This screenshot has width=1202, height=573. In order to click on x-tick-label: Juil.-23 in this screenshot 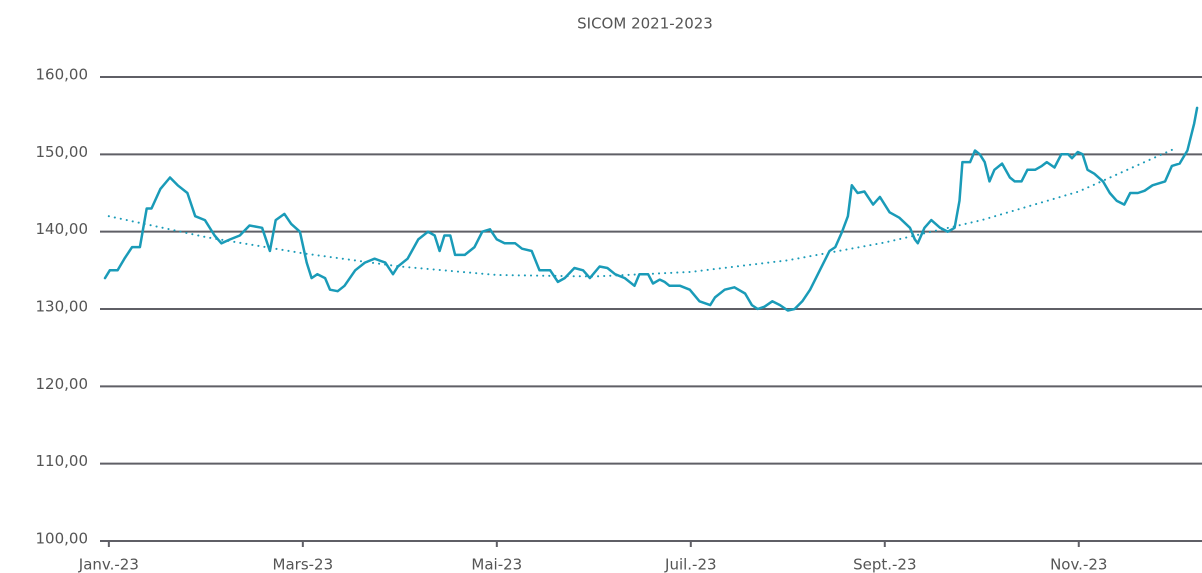, I will do `click(690, 564)`.